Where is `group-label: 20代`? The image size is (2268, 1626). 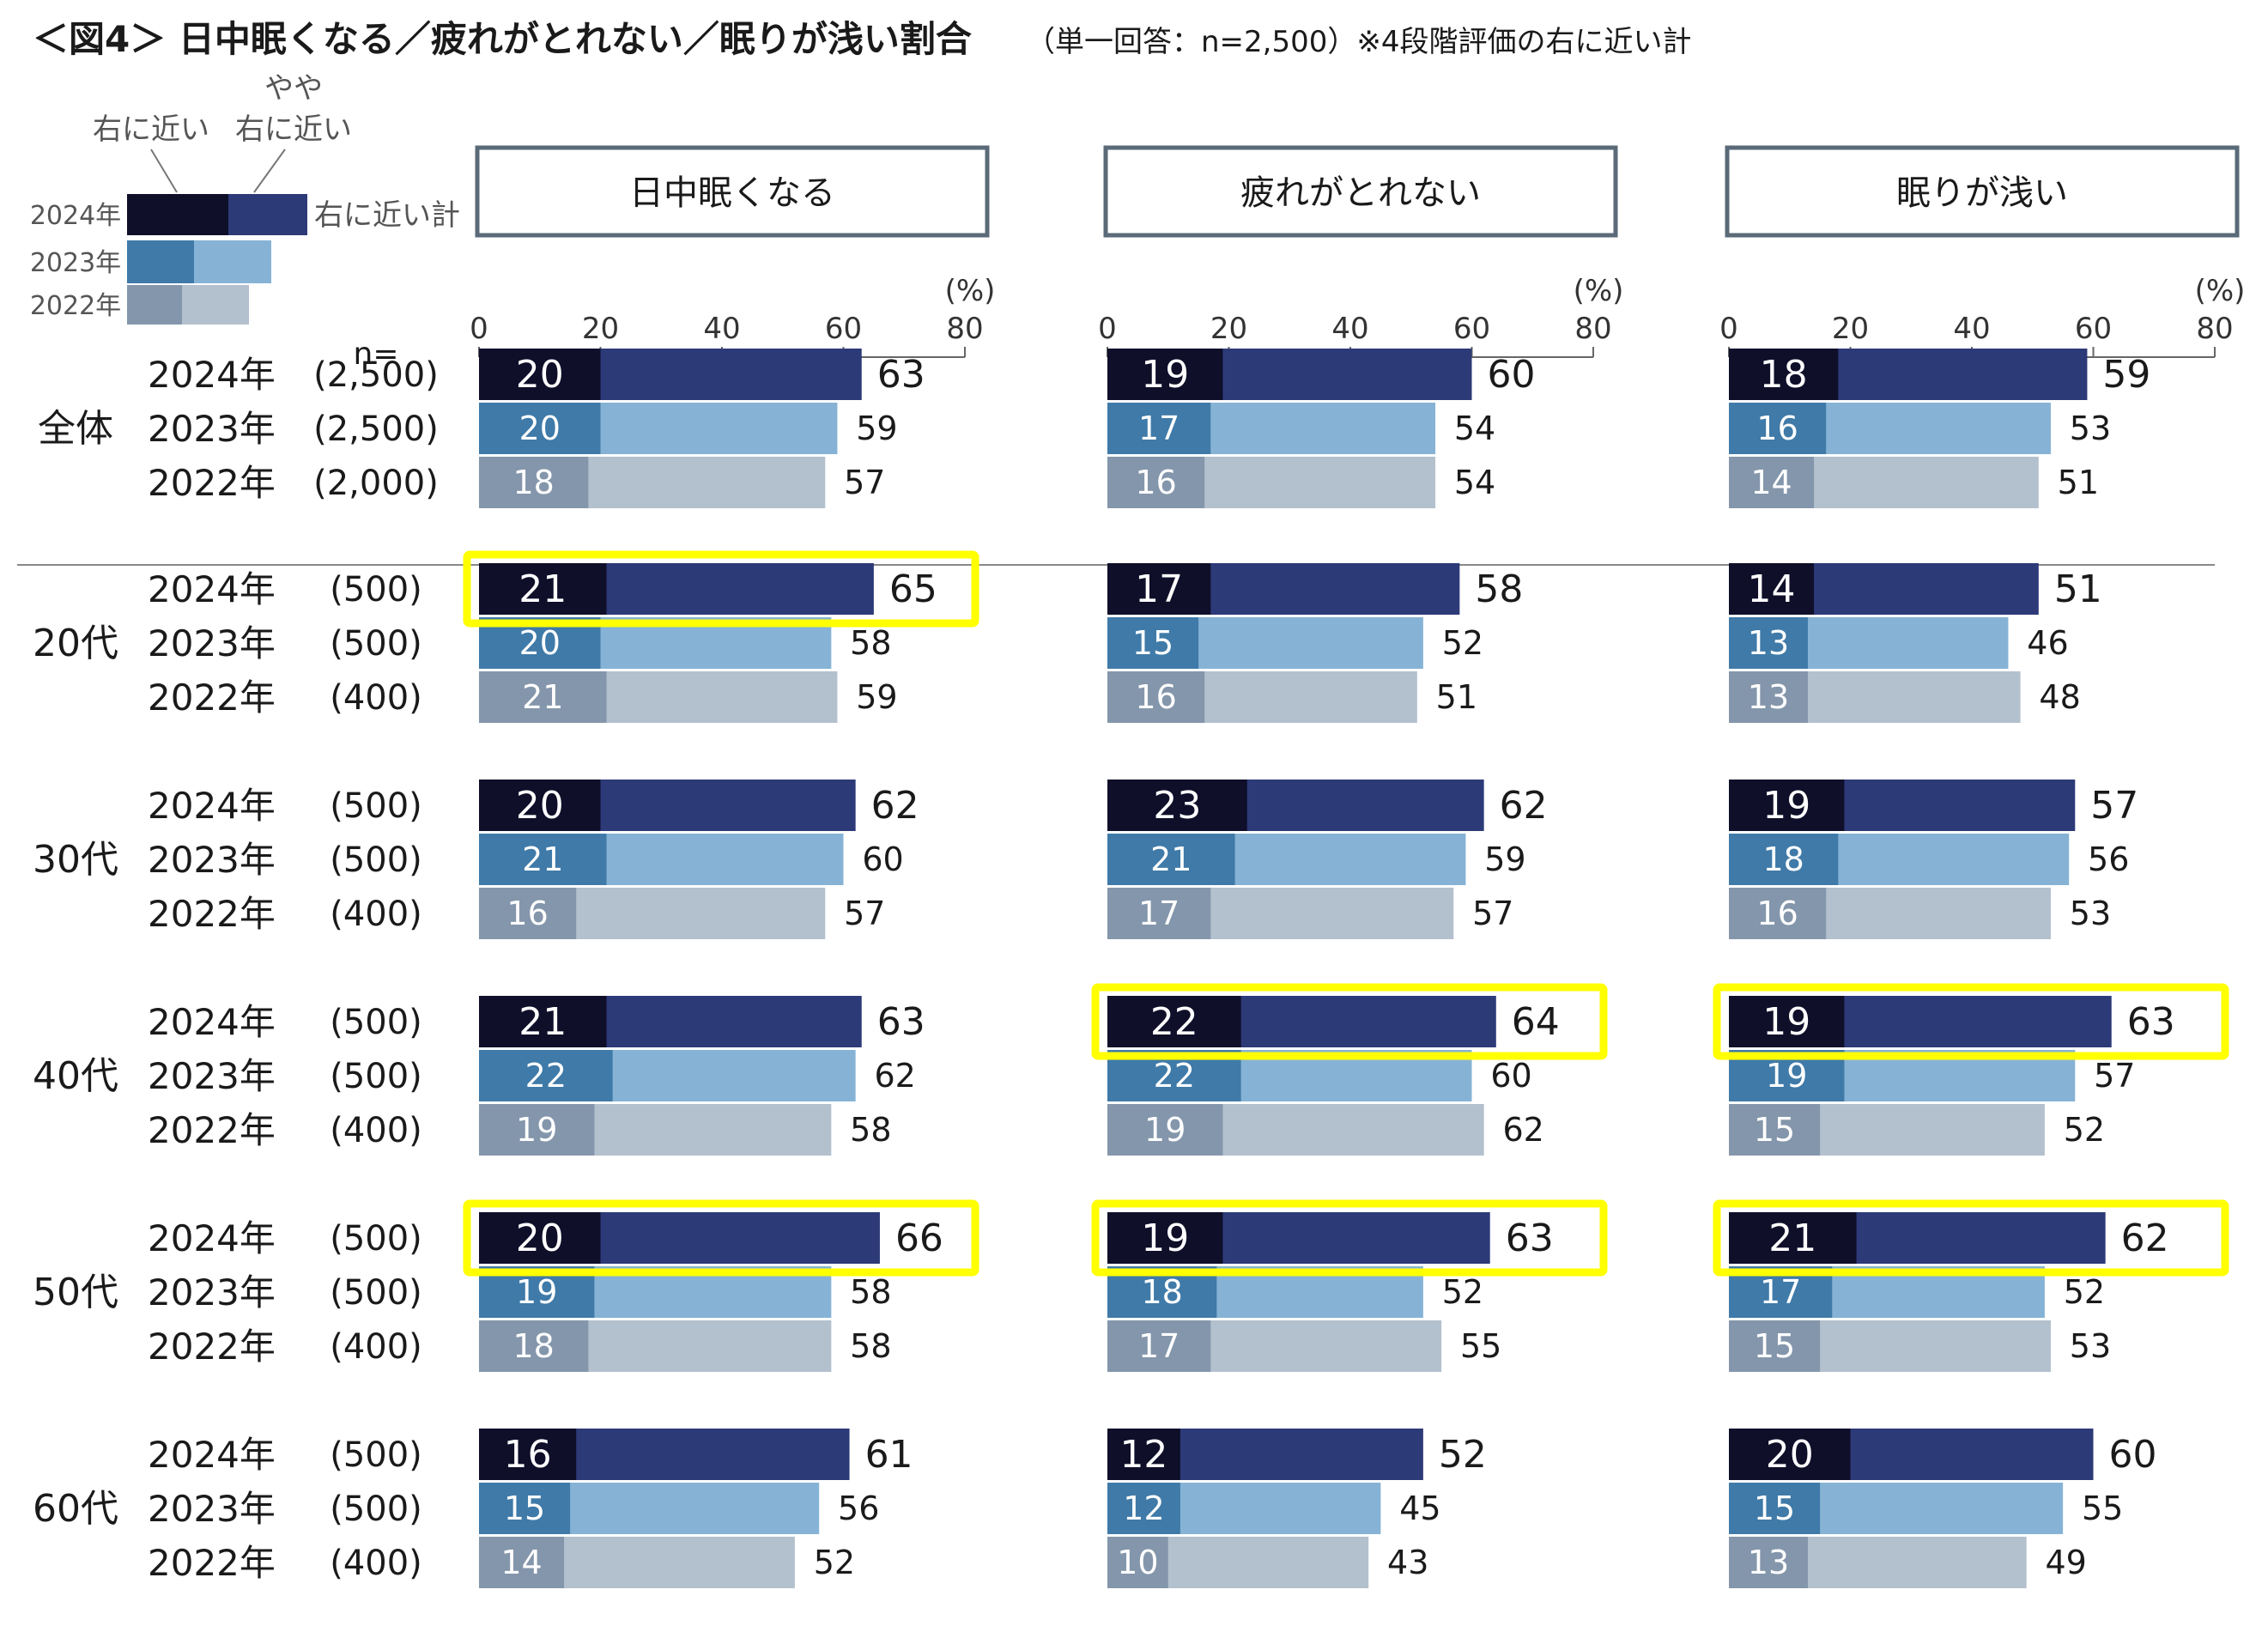 group-label: 20代 is located at coordinates (75, 643).